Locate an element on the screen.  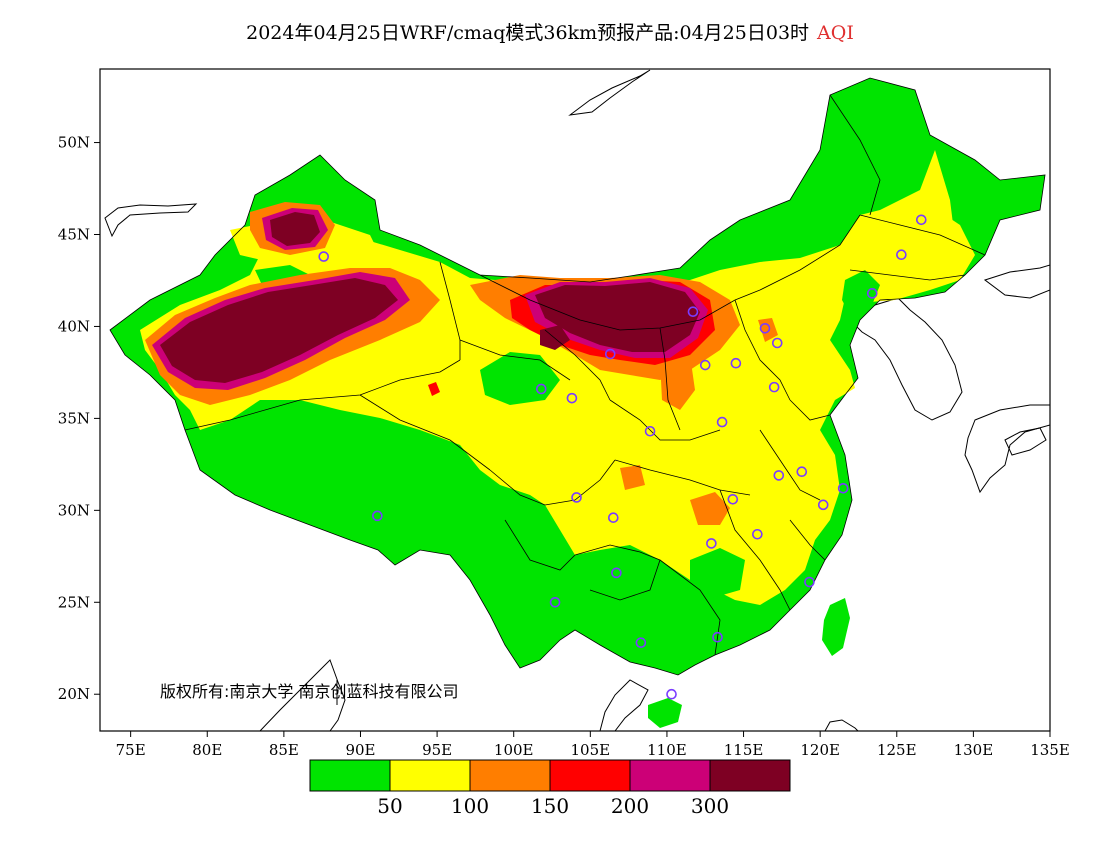
aqi-field-hazardous-gobi is located at coordinates (617, 317).